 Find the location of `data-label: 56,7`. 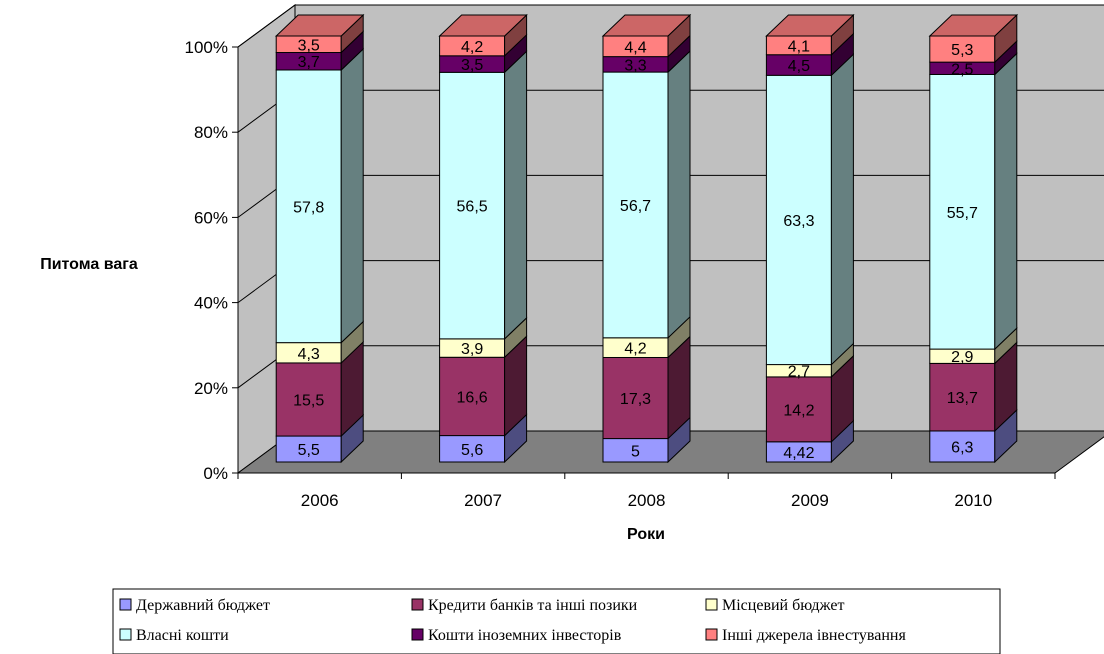

data-label: 56,7 is located at coordinates (635, 206).